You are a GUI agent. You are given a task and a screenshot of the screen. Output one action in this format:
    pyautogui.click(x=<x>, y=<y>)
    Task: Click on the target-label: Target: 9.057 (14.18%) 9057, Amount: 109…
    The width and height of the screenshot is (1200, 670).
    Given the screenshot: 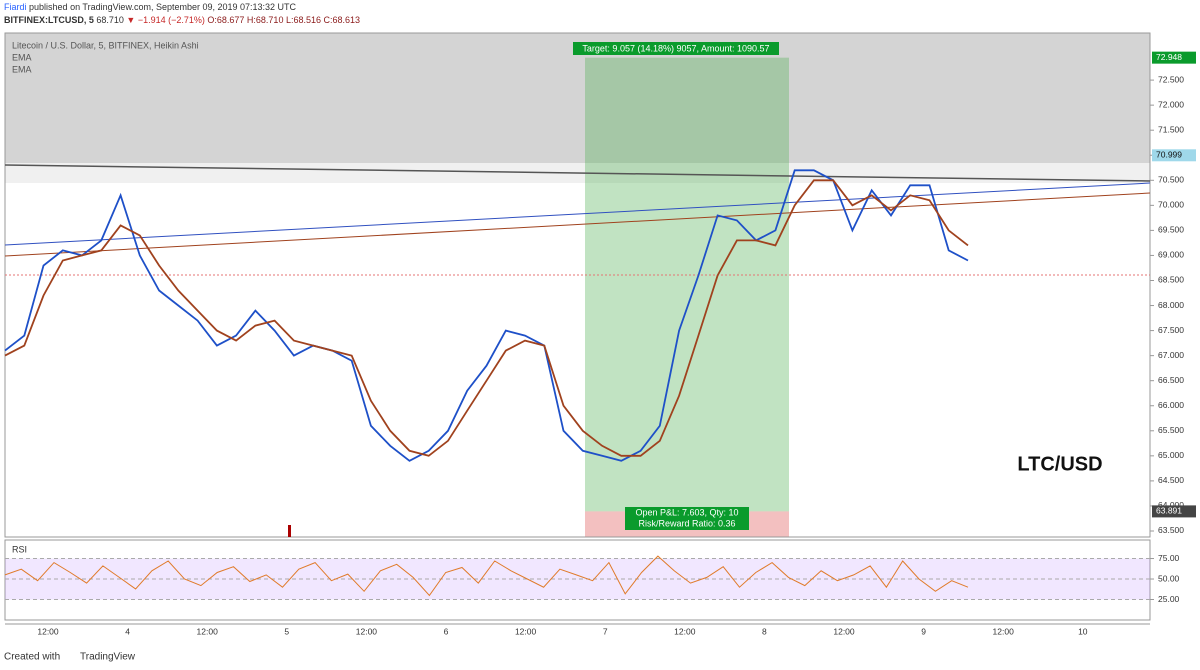 What is the action you would take?
    pyautogui.click(x=675, y=48)
    